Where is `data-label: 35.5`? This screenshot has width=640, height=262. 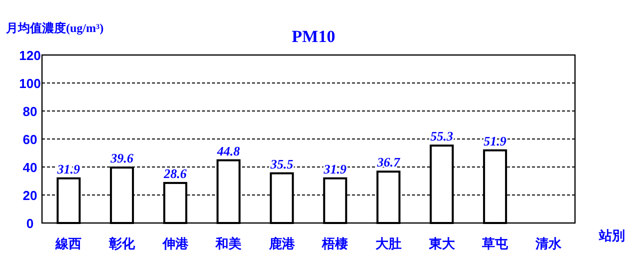 data-label: 35.5 is located at coordinates (281, 164).